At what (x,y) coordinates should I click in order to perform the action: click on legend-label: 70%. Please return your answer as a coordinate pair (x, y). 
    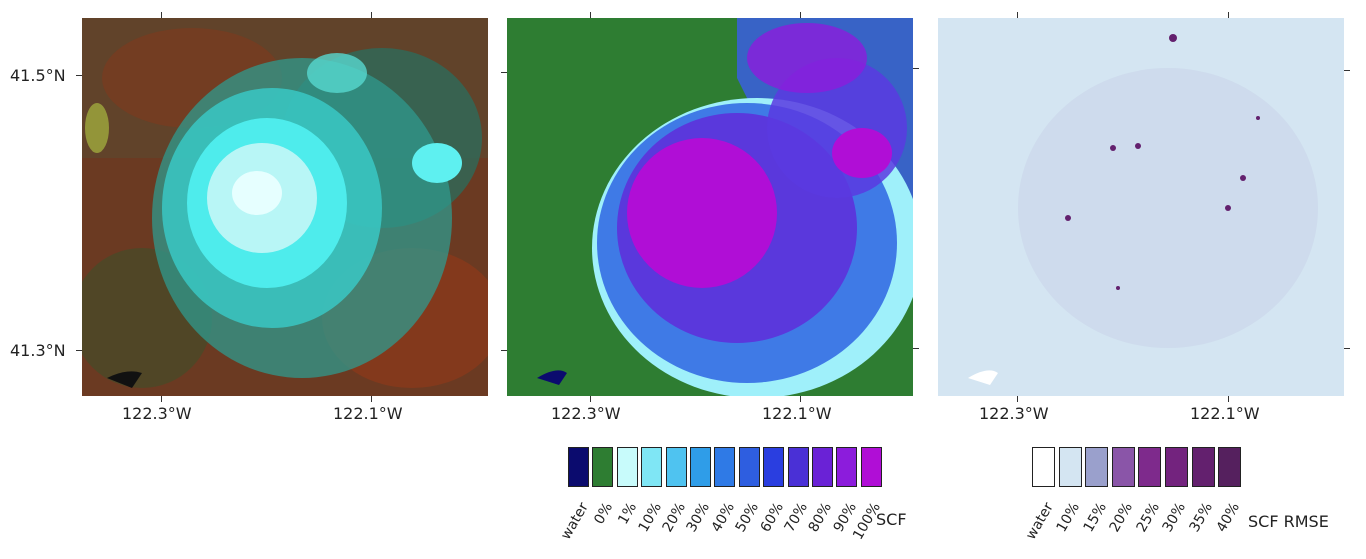
    Looking at the image, I should click on (796, 517).